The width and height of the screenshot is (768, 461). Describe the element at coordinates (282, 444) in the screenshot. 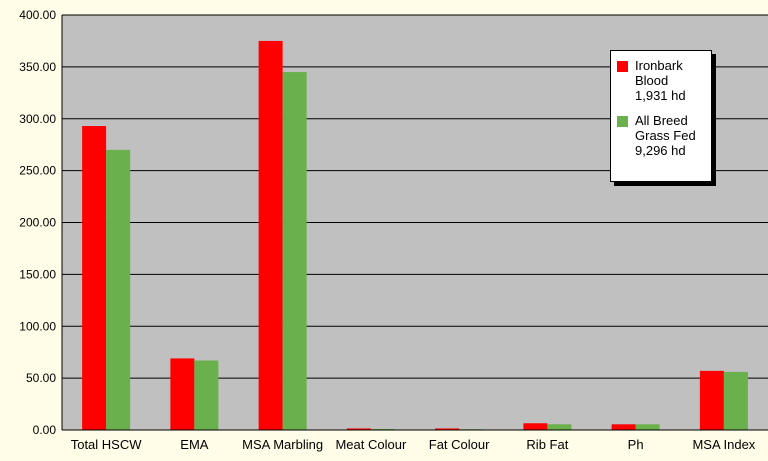

I see `x-tick-label: MSA Marbling` at that location.